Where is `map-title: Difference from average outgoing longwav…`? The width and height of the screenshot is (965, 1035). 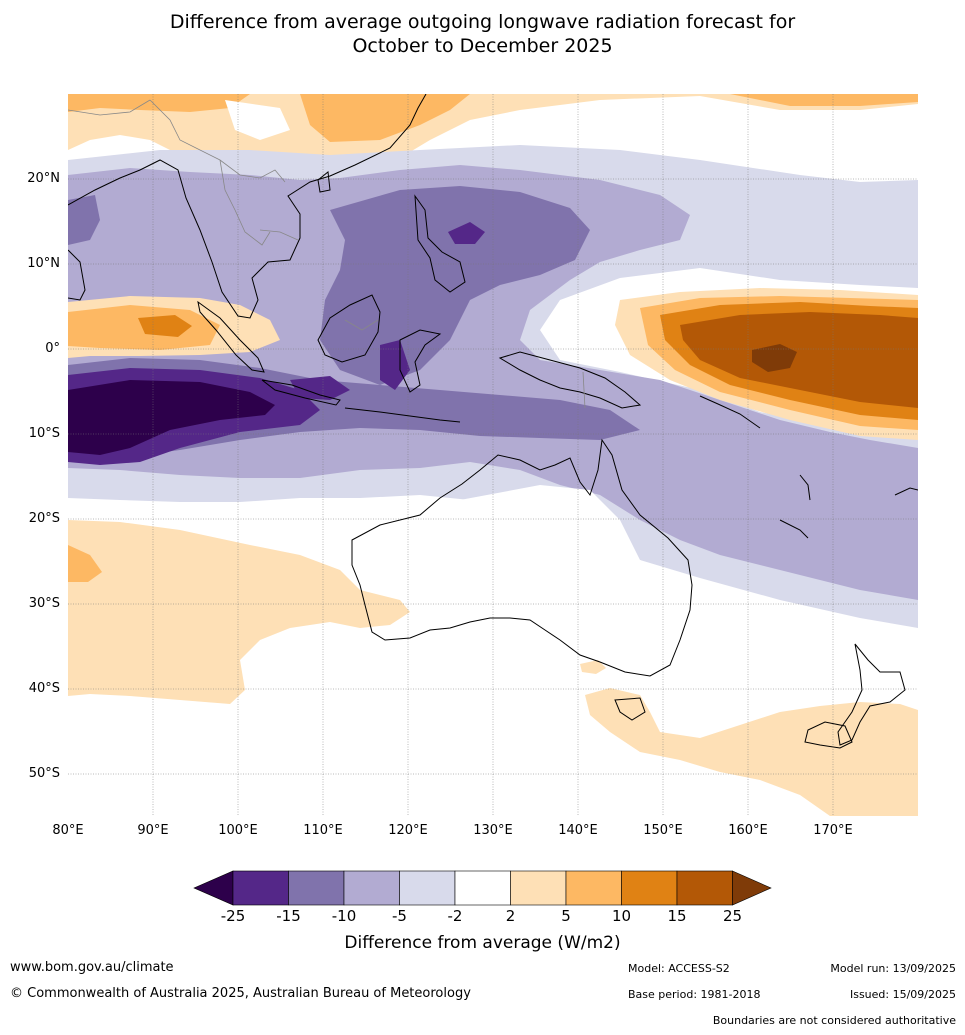
map-title: Difference from average outgoing longwav… is located at coordinates (482, 34).